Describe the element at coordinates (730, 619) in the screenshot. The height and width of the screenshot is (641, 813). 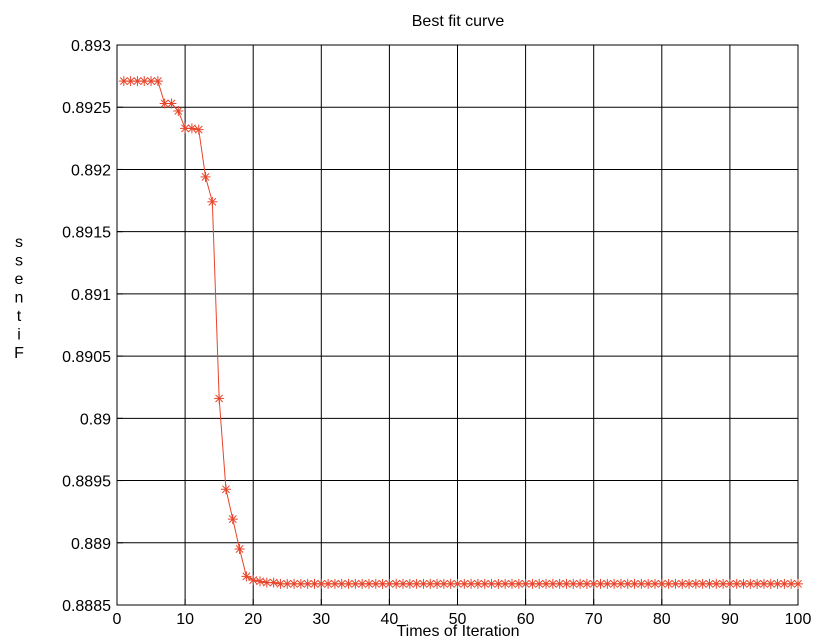
I see `x-tick-label: 90` at that location.